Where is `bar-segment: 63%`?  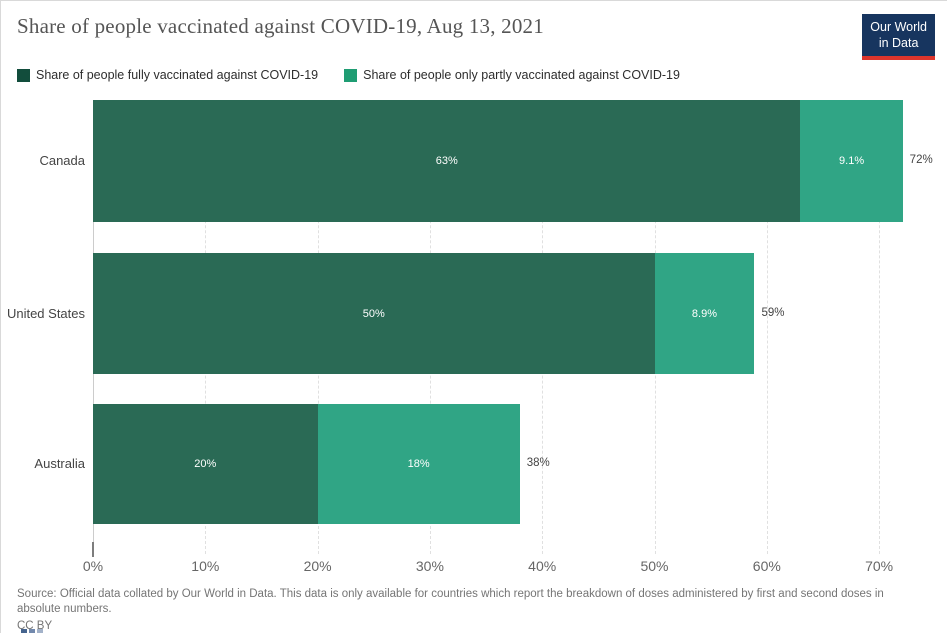
bar-segment: 63% is located at coordinates (447, 161).